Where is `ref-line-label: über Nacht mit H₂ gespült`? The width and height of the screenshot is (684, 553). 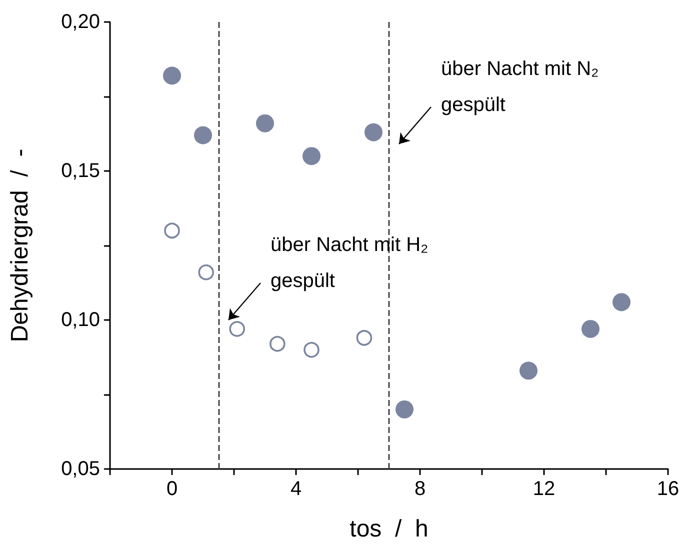
ref-line-label: über Nacht mit H₂ gespült is located at coordinates (349, 263).